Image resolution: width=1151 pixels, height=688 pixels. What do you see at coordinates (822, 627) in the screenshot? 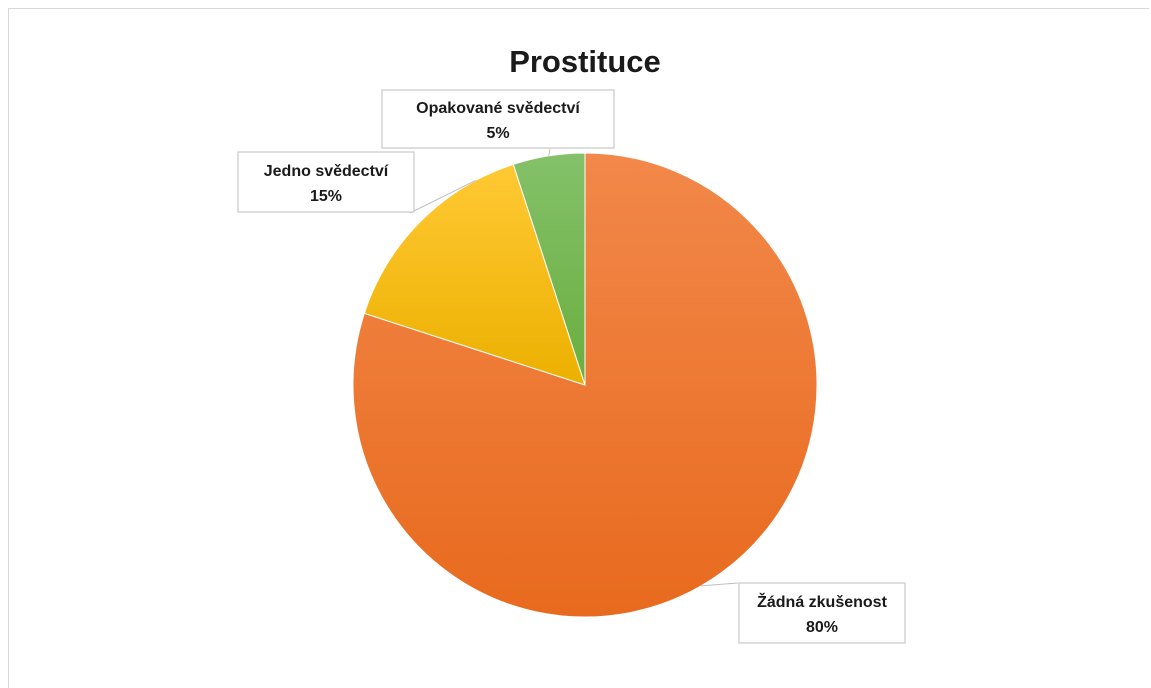
I see `data-label-value-1: 80%` at bounding box center [822, 627].